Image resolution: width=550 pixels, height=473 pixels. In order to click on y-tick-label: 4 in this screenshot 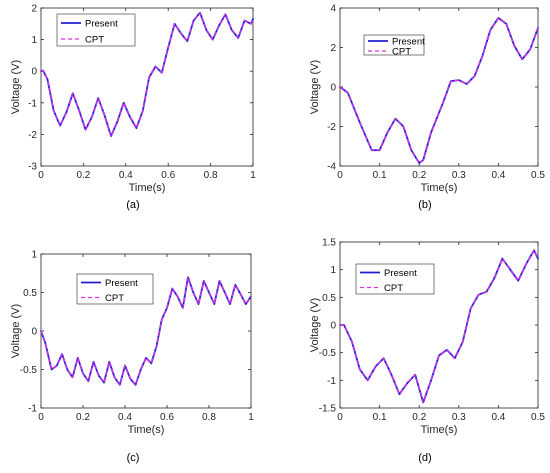, I will do `click(333, 9)`.